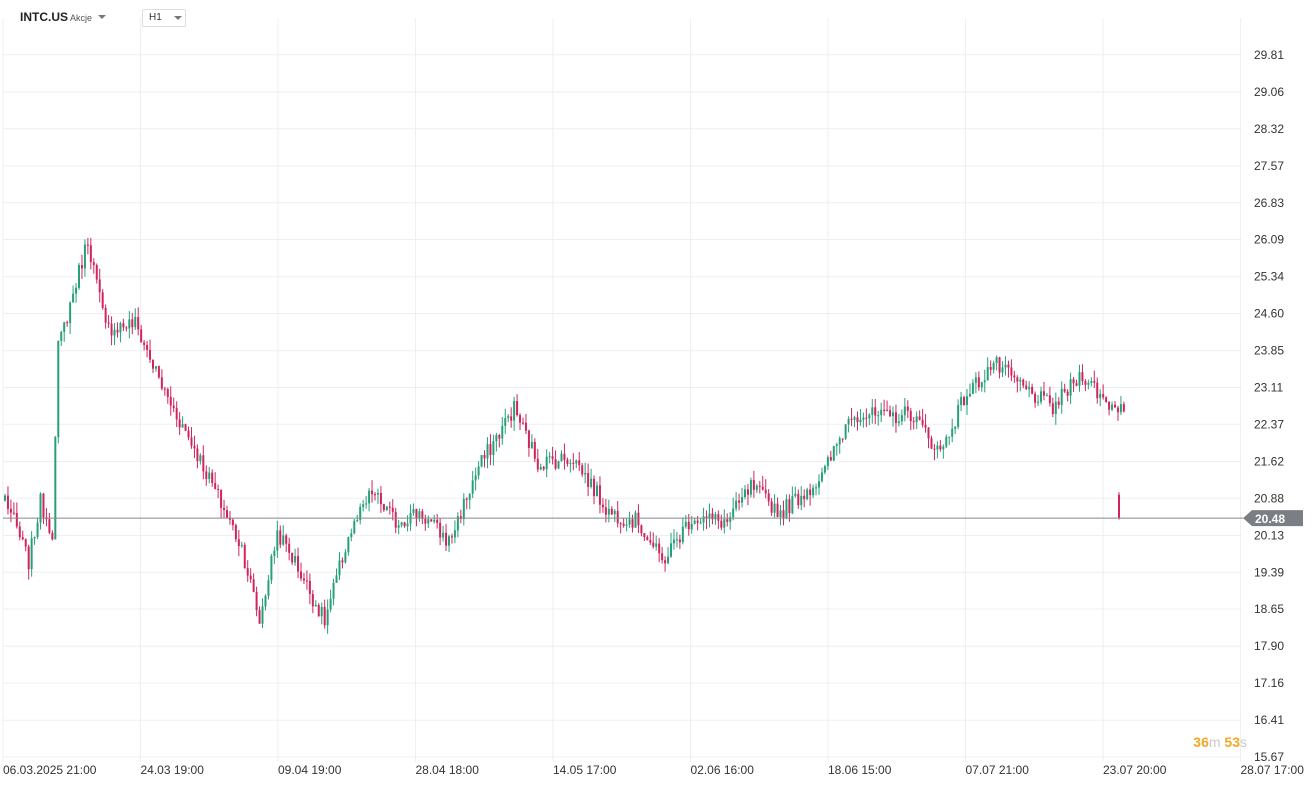 This screenshot has height=787, width=1315. I want to click on y-tick-label: 19.39, so click(1269, 572).